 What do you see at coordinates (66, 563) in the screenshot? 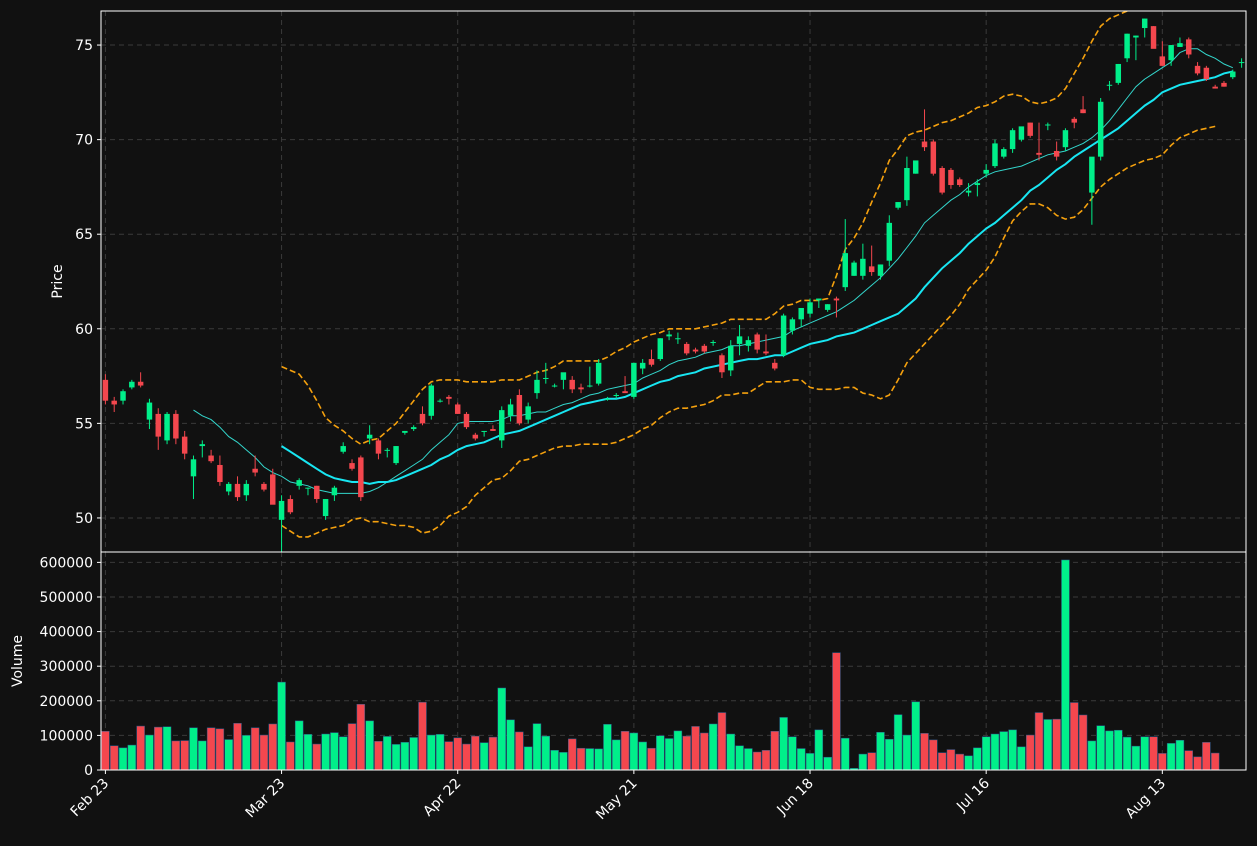
I see `volume-tick-label: 600000` at bounding box center [66, 563].